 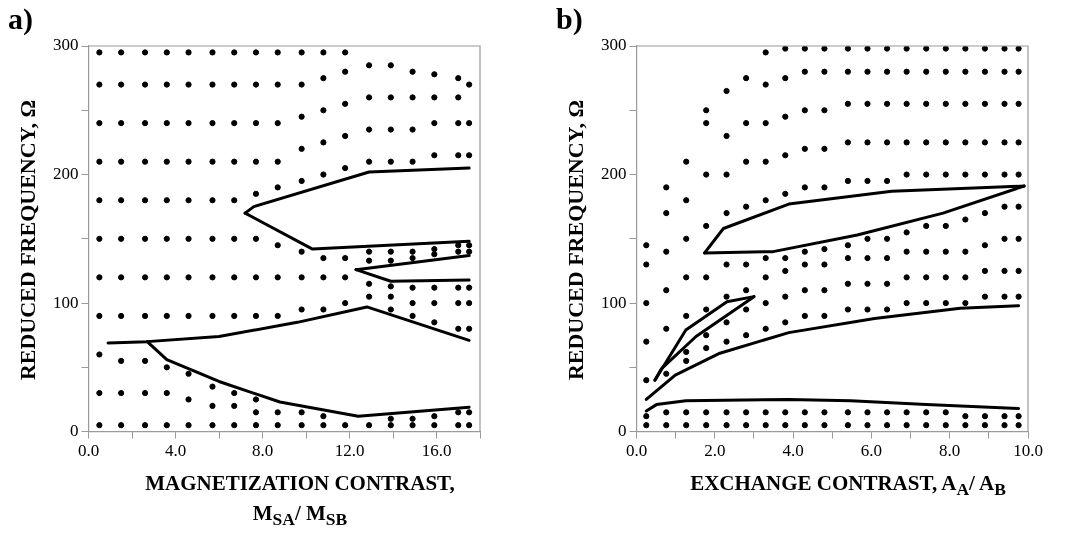 I want to click on x-tick-label: 12.0, so click(x=349, y=451).